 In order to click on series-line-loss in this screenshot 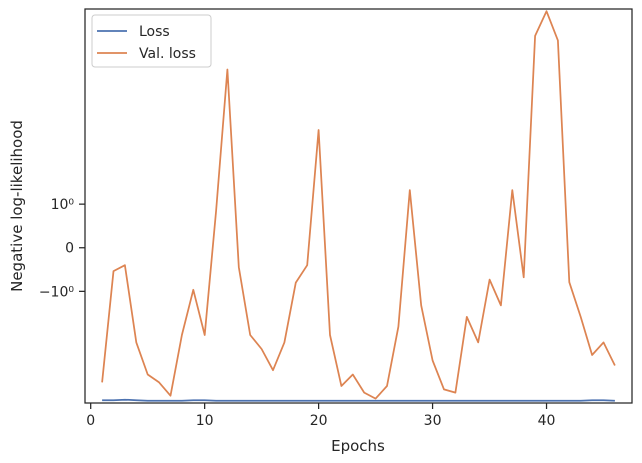, I will do `click(358, 400)`.